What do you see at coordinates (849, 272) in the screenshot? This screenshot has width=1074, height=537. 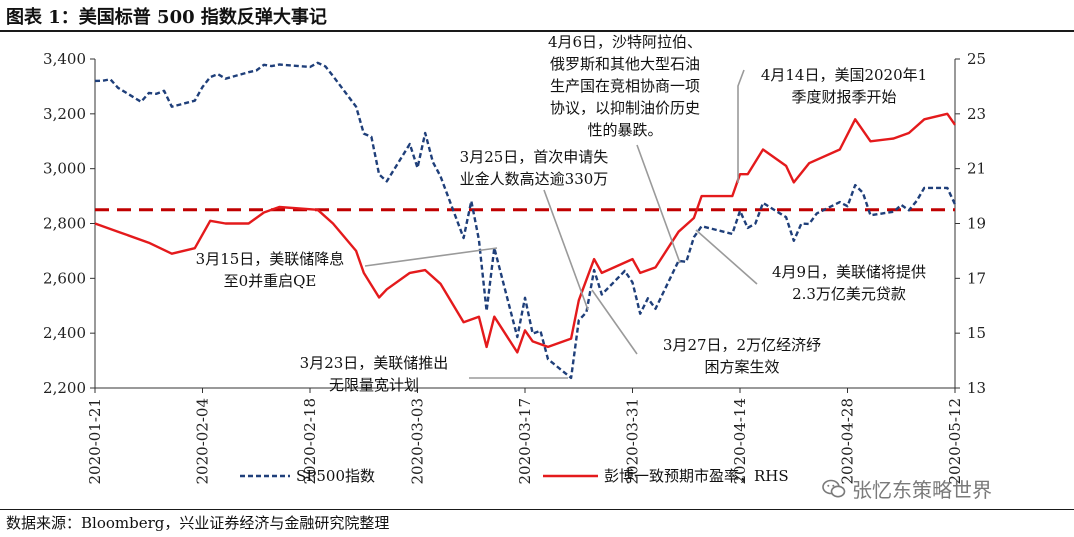 I see `annotation-line: 4月9日，美联储将提供` at bounding box center [849, 272].